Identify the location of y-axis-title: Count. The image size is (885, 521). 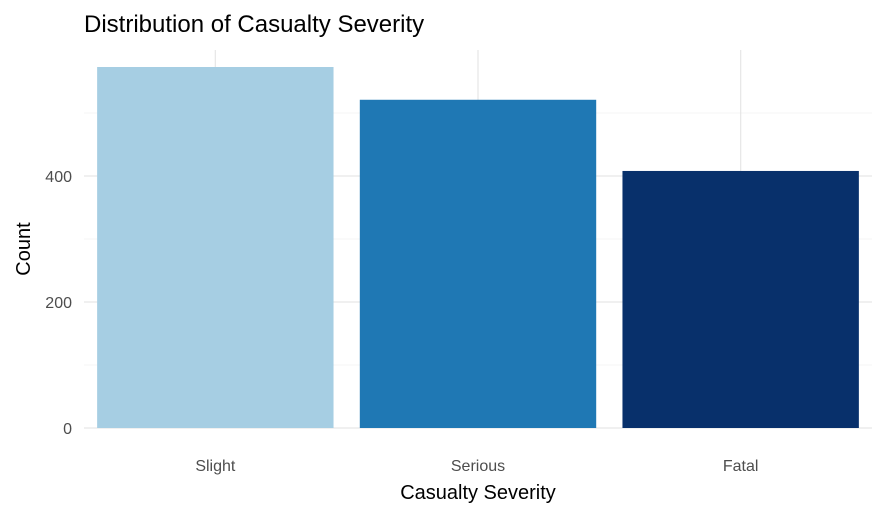
(24, 249).